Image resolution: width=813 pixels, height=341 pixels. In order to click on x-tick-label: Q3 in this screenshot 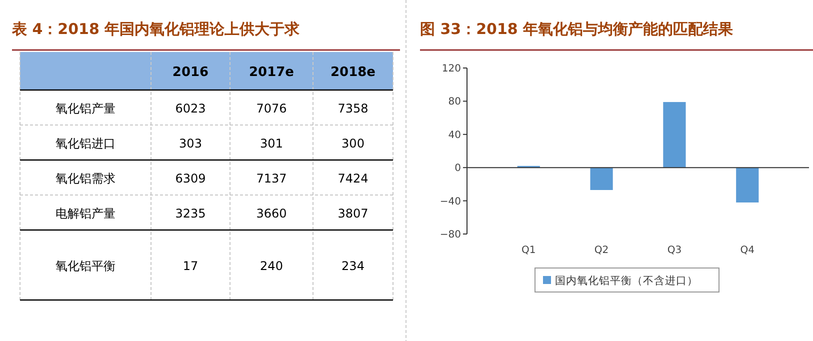, I will do `click(674, 250)`.